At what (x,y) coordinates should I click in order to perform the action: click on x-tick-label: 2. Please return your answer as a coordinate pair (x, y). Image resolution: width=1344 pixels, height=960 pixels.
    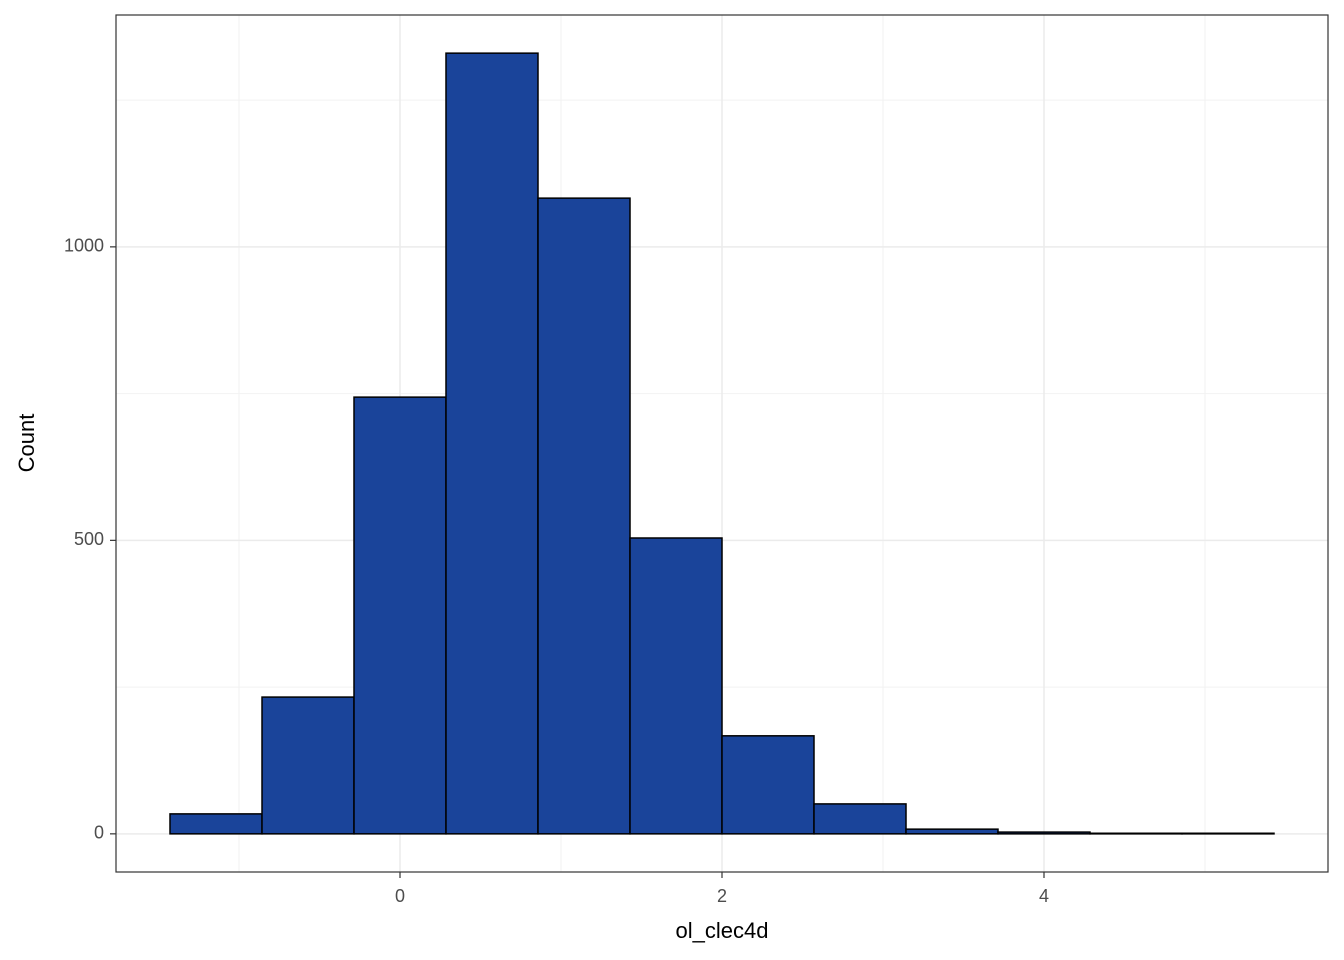
    Looking at the image, I should click on (722, 896).